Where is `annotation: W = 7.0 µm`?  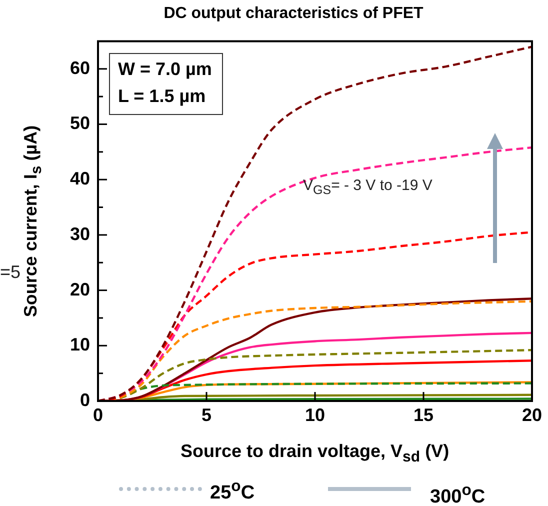 annotation: W = 7.0 µm is located at coordinates (165, 69).